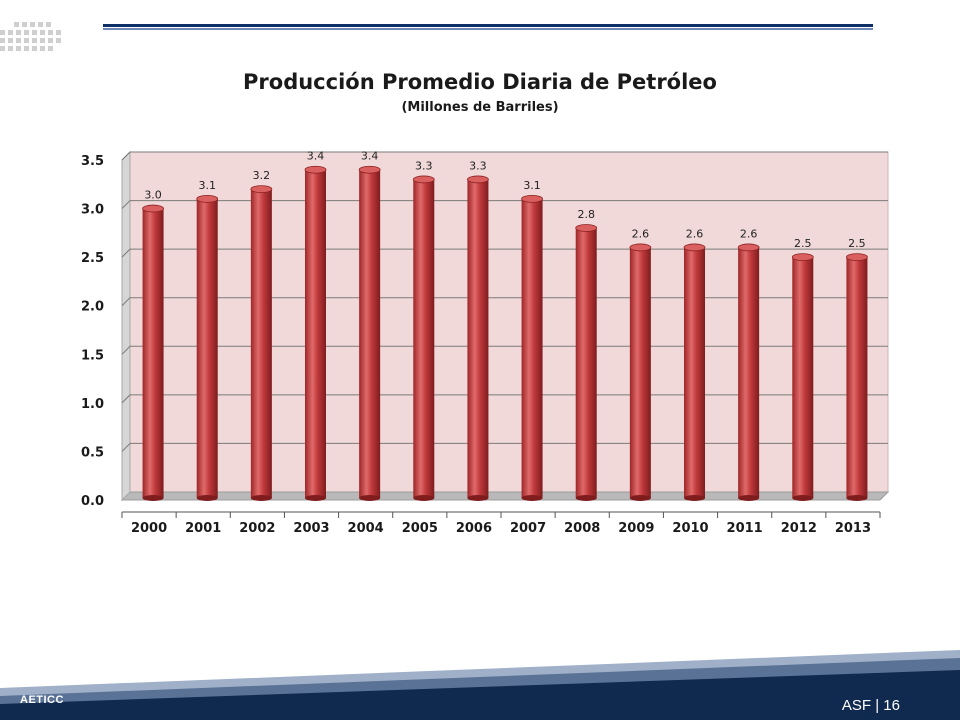  What do you see at coordinates (92, 210) in the screenshot?
I see `y-tick-label: 3.0` at bounding box center [92, 210].